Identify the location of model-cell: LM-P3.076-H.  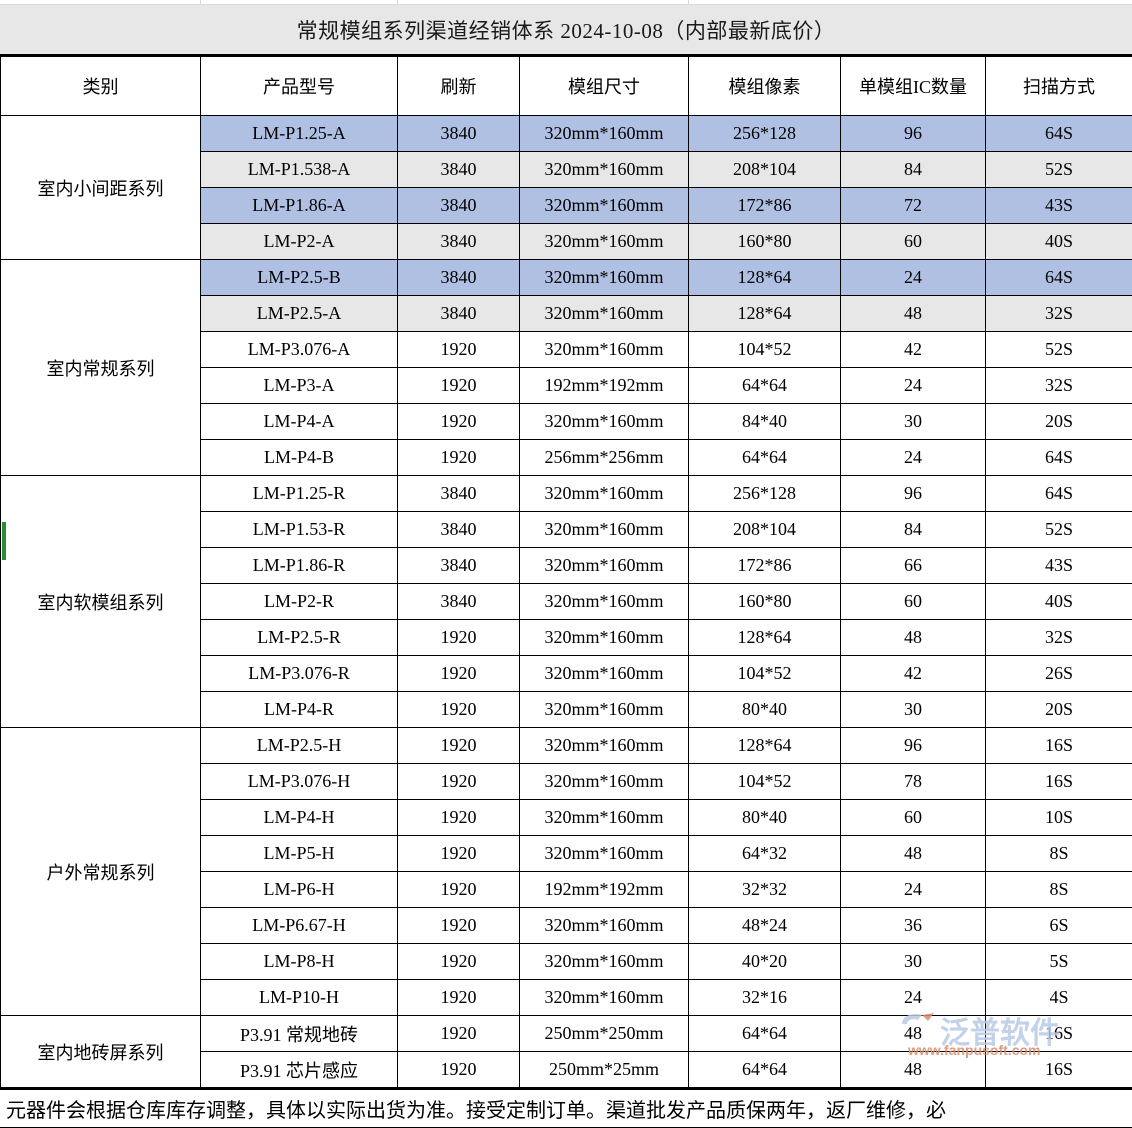
(299, 782).